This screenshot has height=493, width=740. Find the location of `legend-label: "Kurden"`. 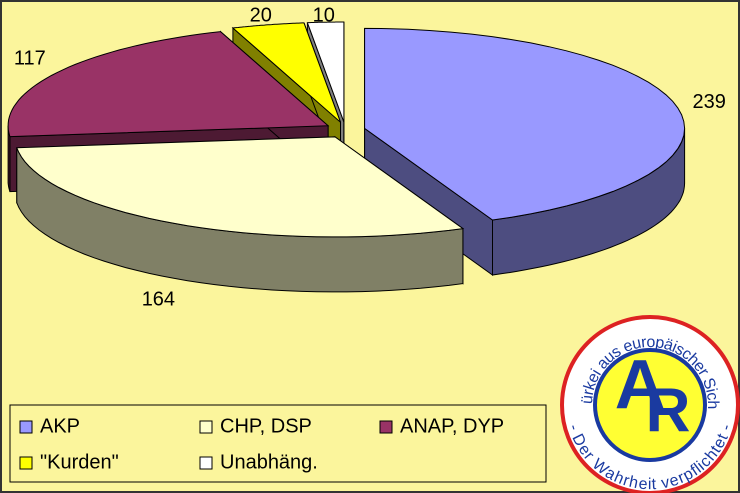

legend-label: "Kurden" is located at coordinates (79, 462).